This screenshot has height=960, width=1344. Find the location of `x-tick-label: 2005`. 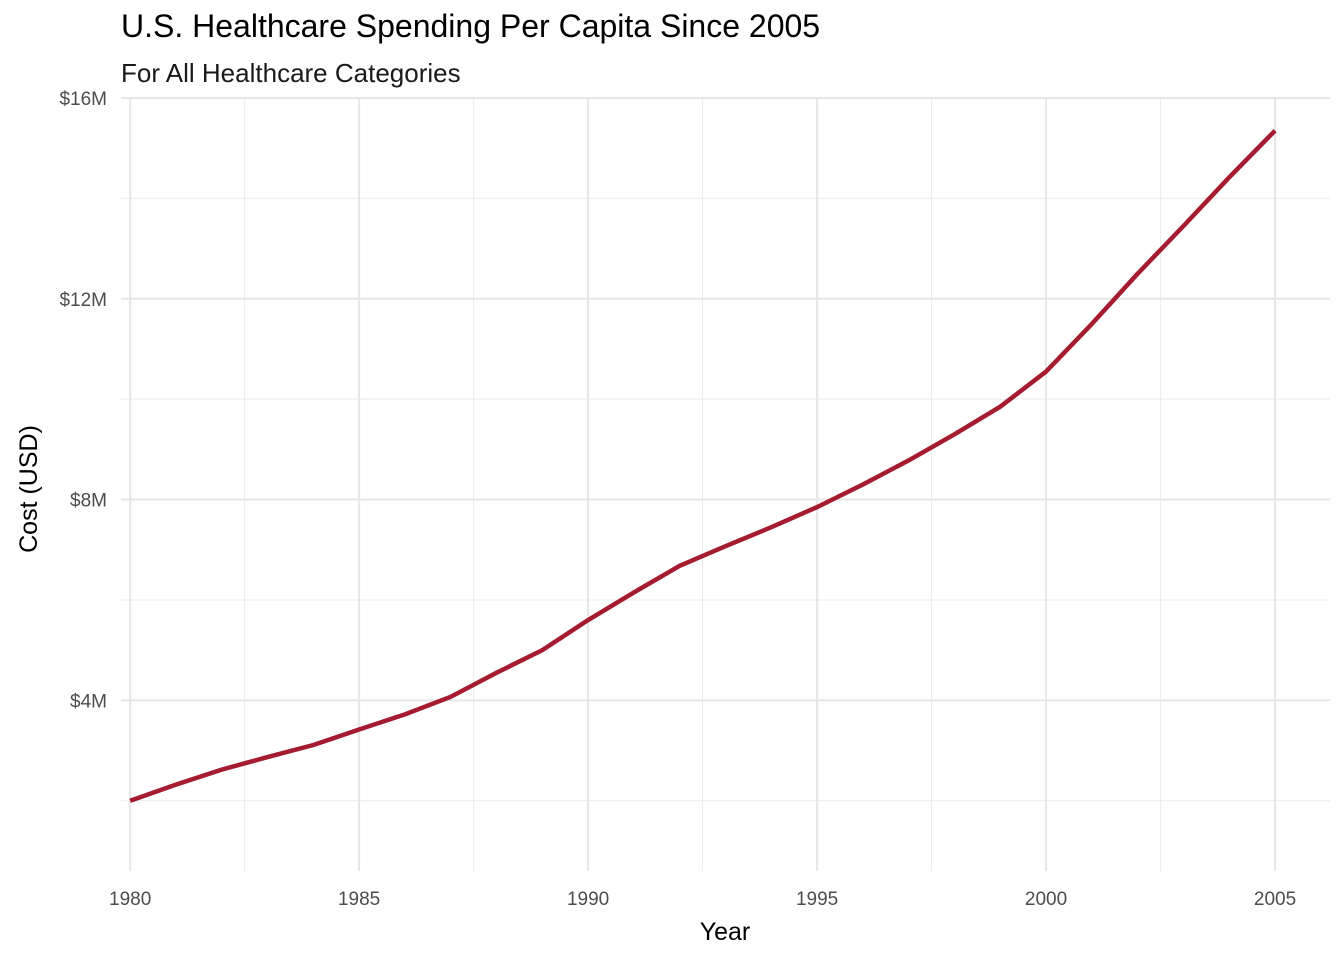

x-tick-label: 2005 is located at coordinates (1275, 899).